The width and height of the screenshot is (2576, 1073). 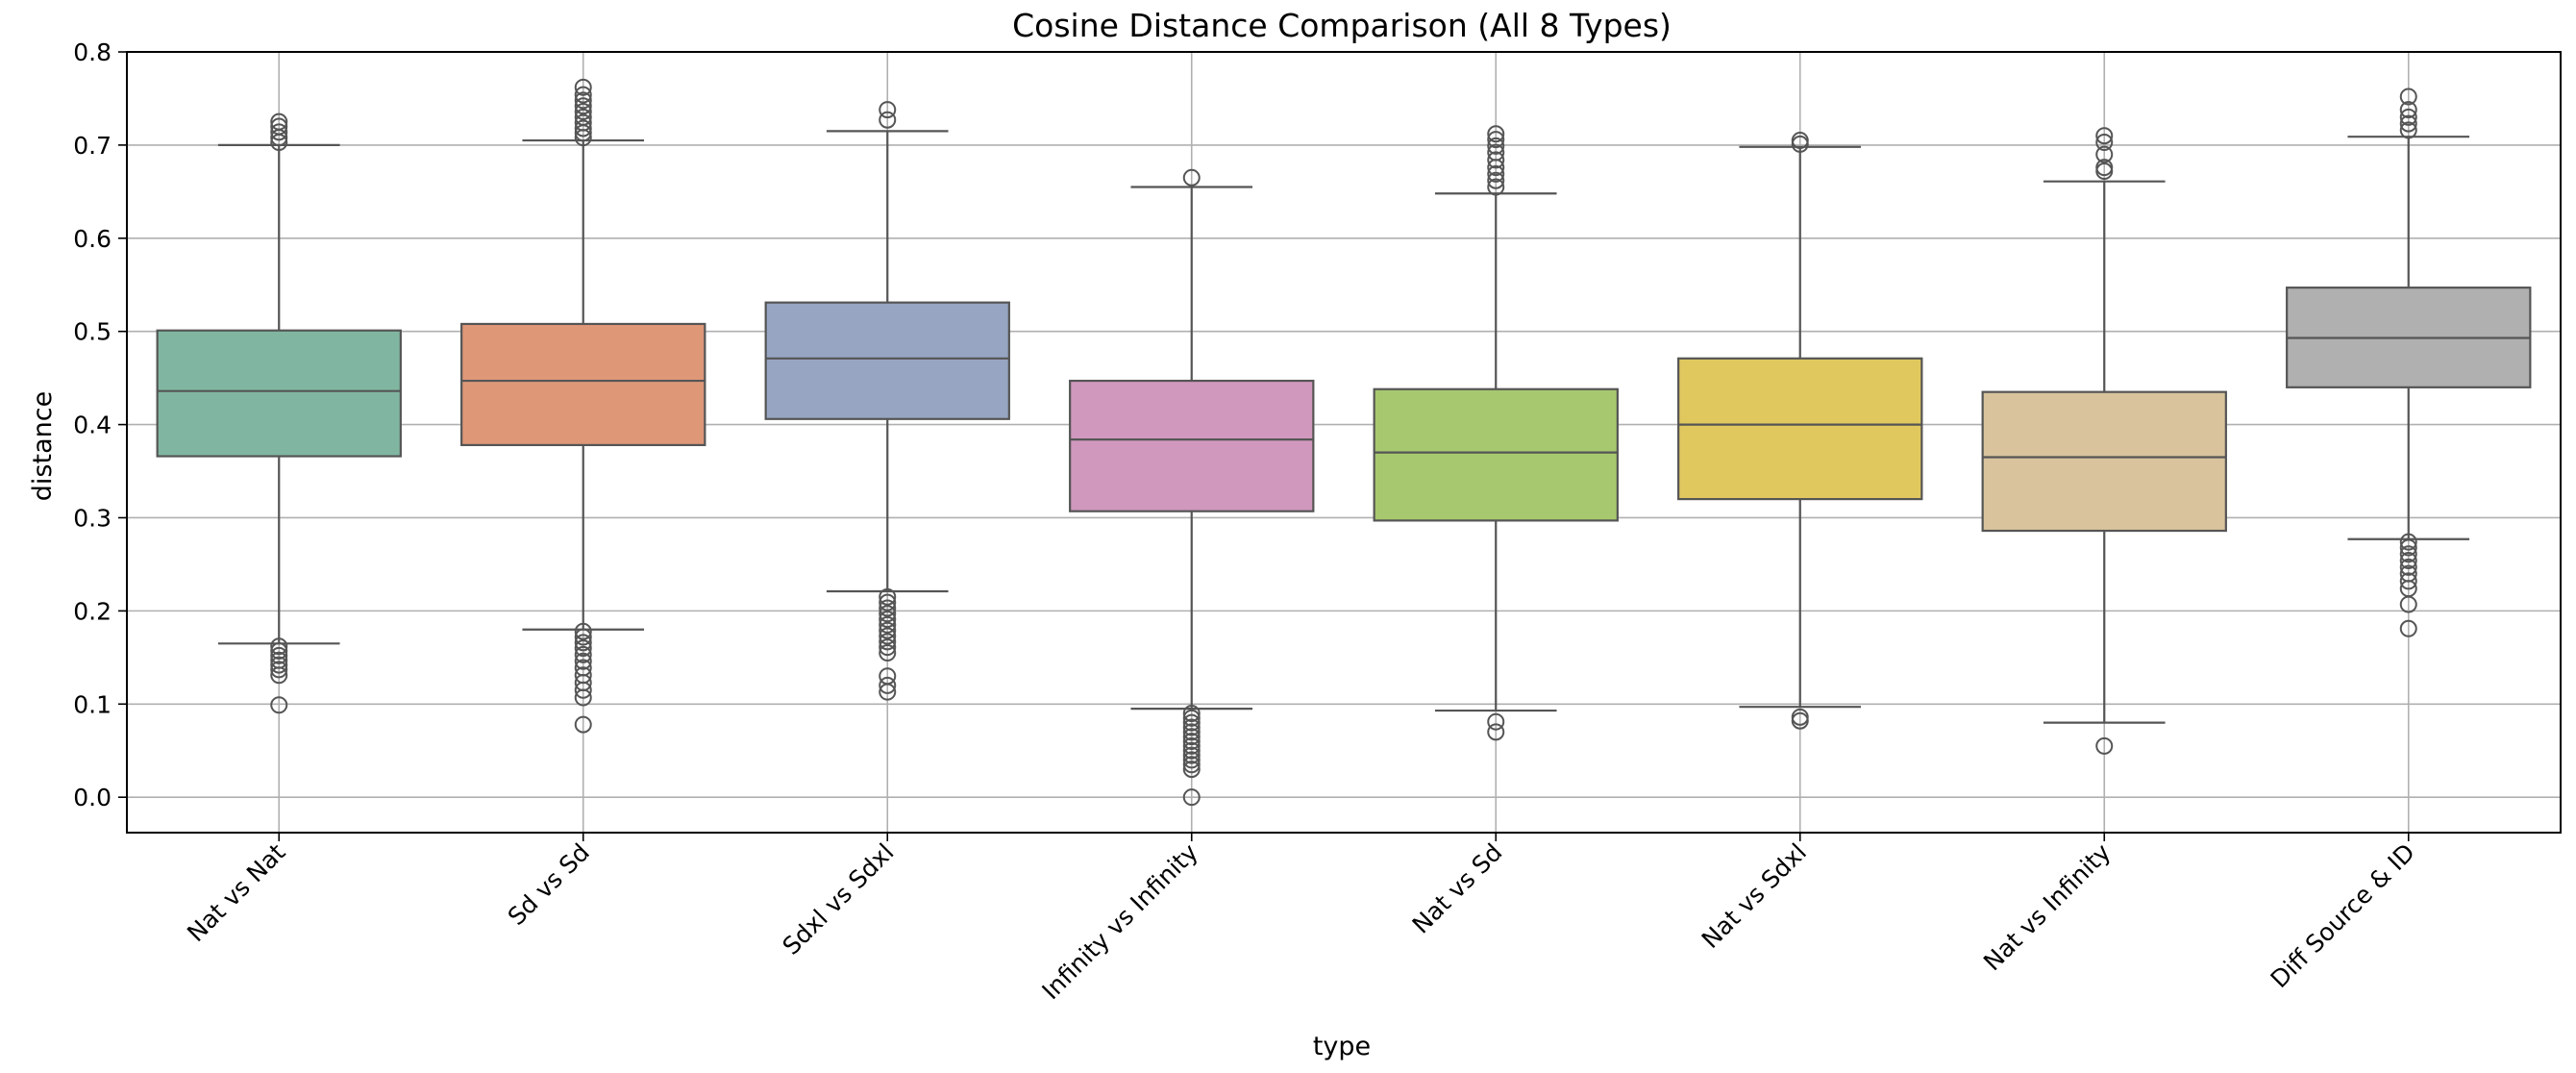 I want to click on y-tick-label: 0.8, so click(x=92, y=52).